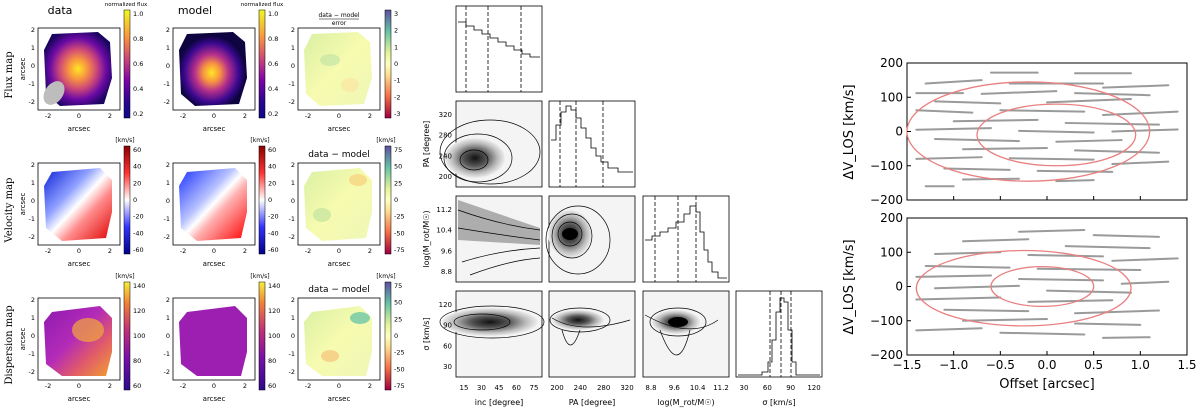 Image resolution: width=1200 pixels, height=412 pixels. Describe the element at coordinates (54, 93) in the screenshot. I see `beam-ellipse` at that location.